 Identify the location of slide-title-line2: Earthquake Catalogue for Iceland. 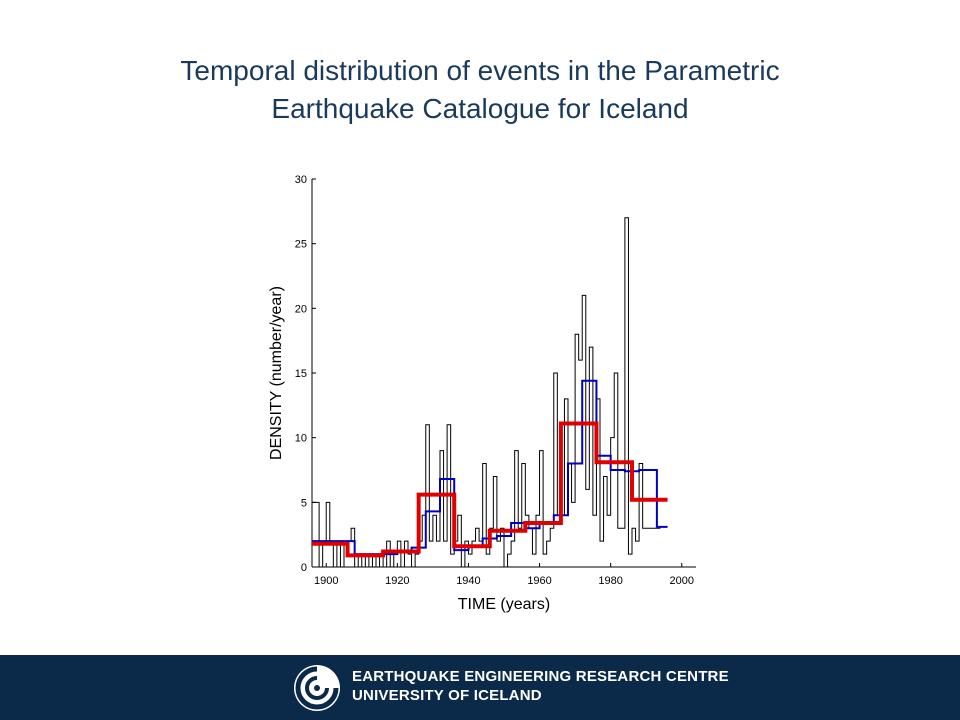
(480, 108).